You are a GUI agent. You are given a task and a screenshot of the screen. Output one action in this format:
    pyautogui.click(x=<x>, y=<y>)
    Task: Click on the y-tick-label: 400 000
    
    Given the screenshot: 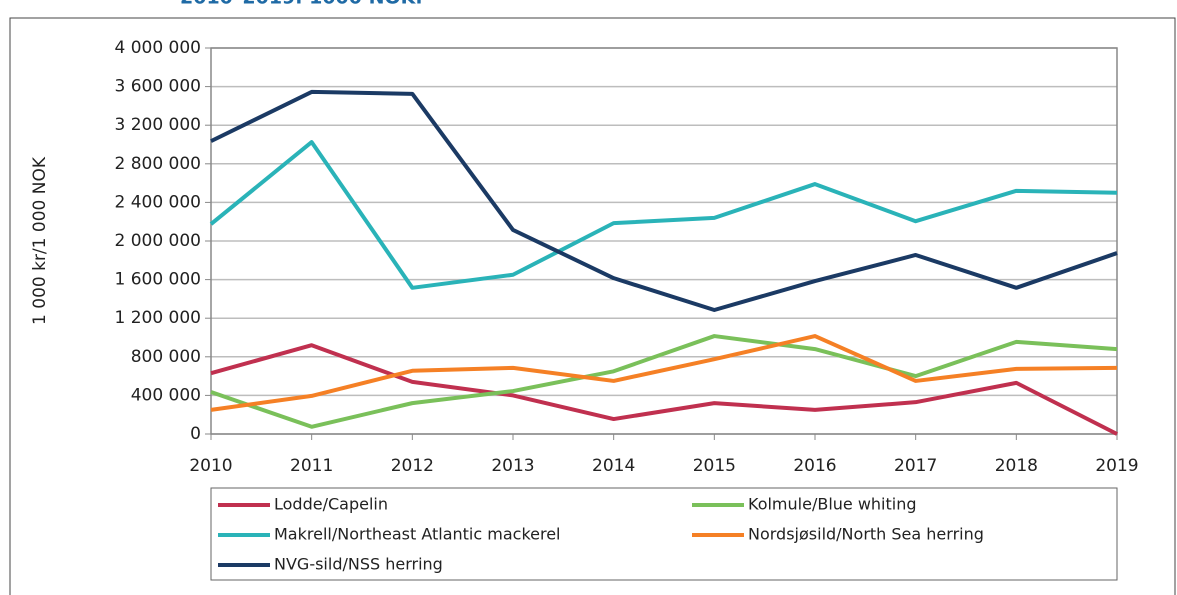 What is the action you would take?
    pyautogui.click(x=166, y=395)
    